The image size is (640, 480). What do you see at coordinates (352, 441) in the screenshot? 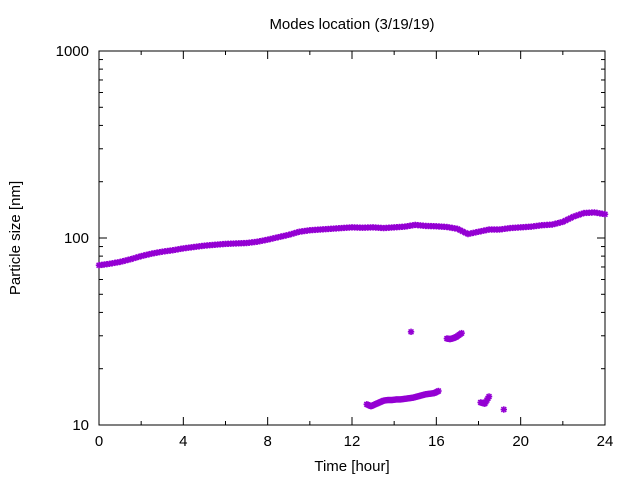
I see `x-tick-label: 12` at bounding box center [352, 441].